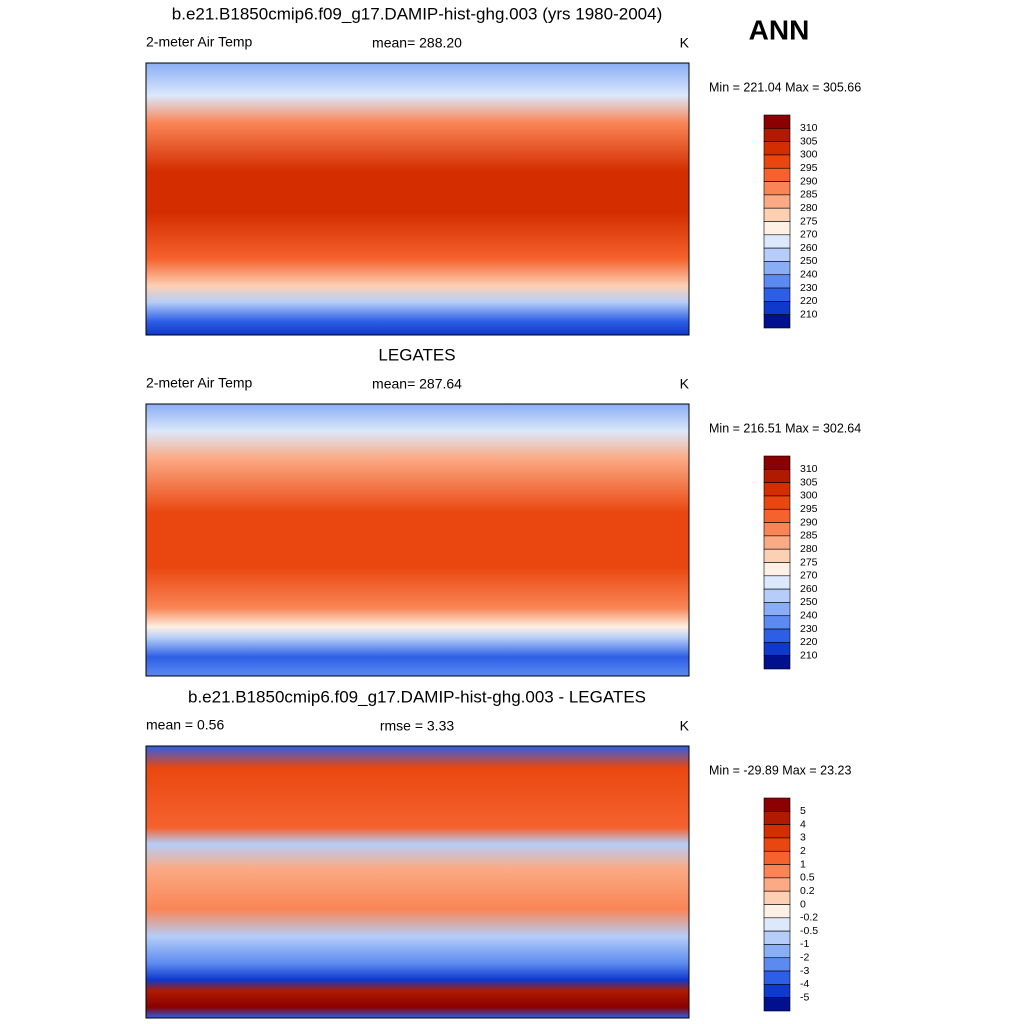  I want to click on colorbar-label: -0.2, so click(809, 918).